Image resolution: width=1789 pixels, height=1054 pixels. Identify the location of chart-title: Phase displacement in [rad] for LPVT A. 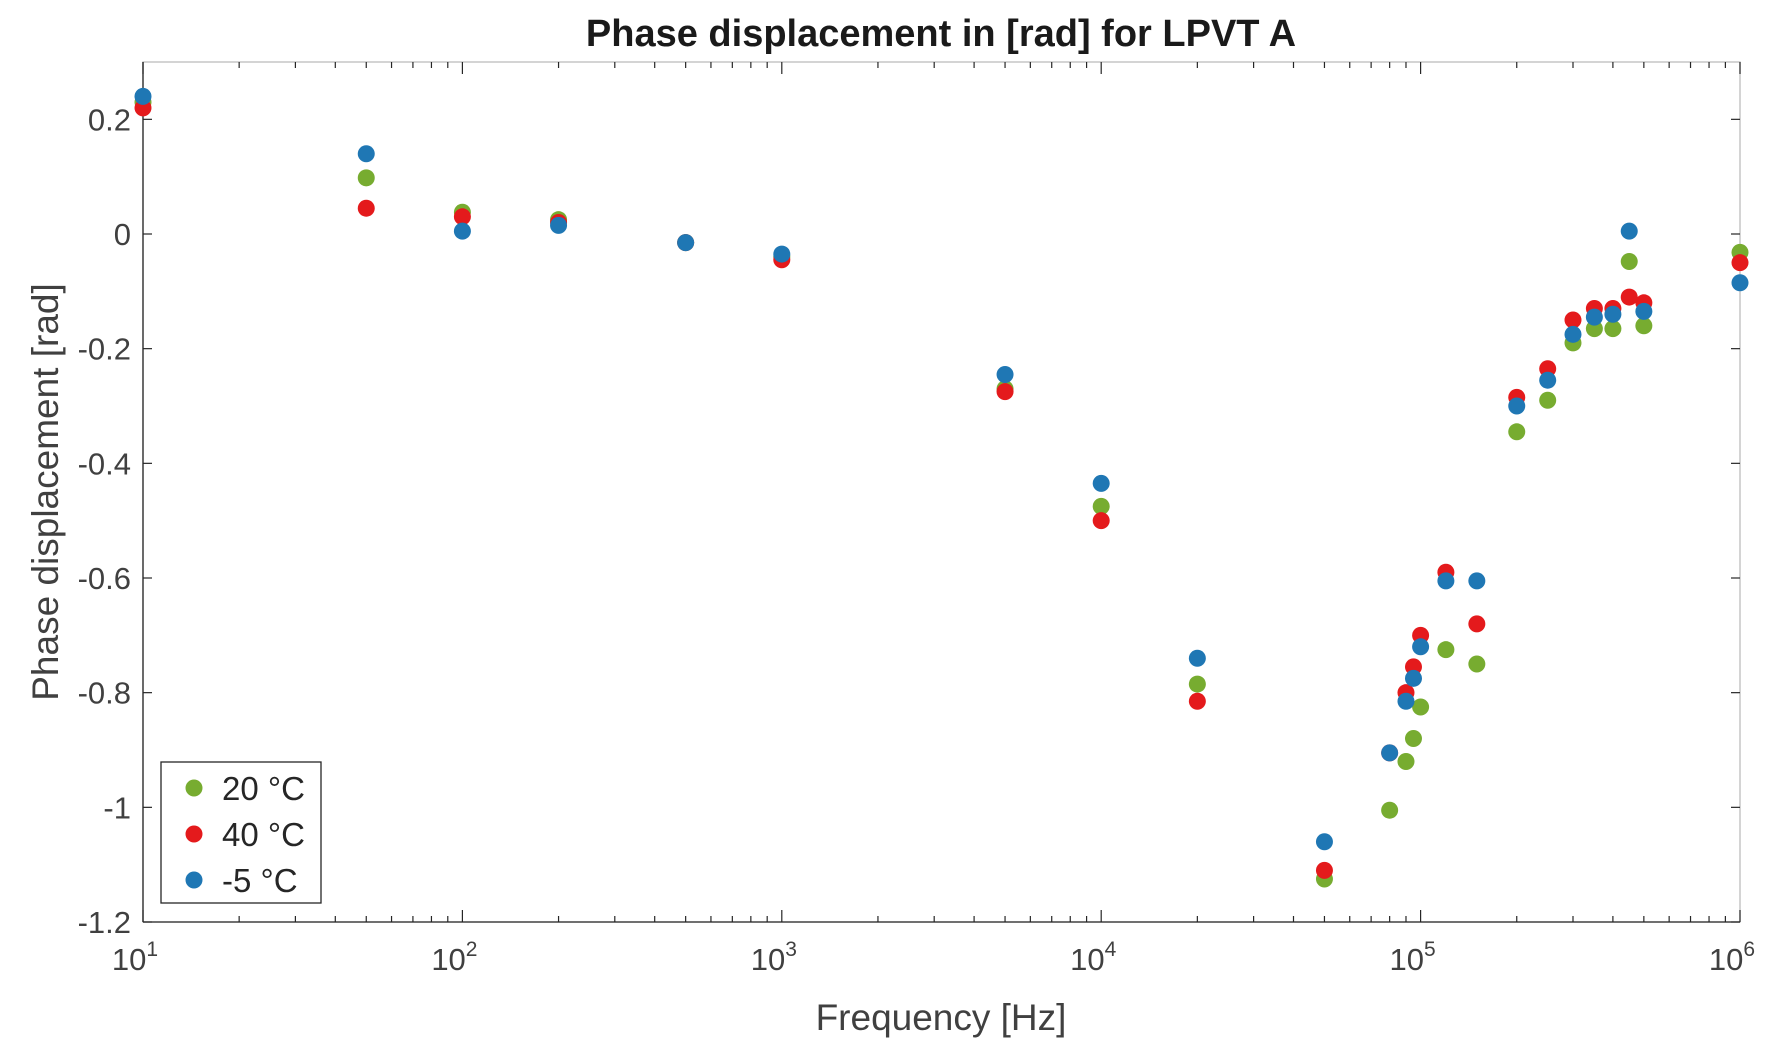
(941, 34).